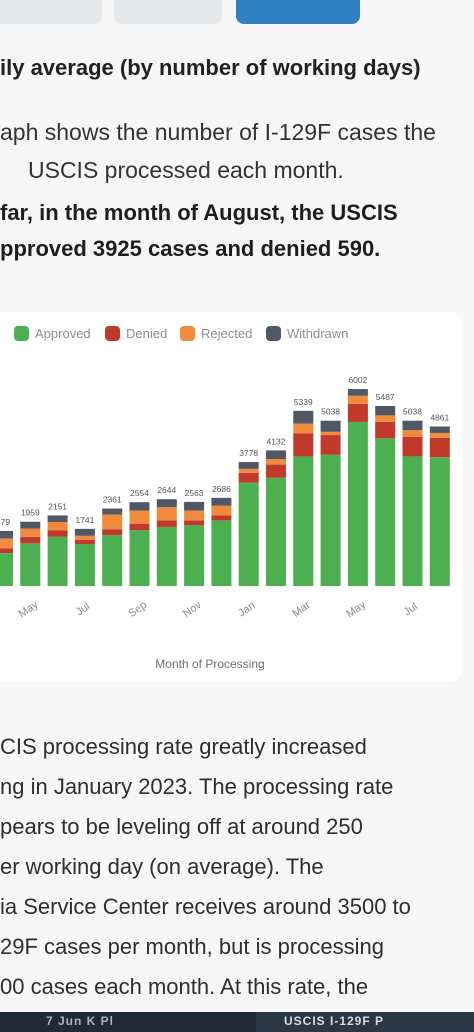  Describe the element at coordinates (194, 493) in the screenshot. I see `total-label-8: 2563` at that location.